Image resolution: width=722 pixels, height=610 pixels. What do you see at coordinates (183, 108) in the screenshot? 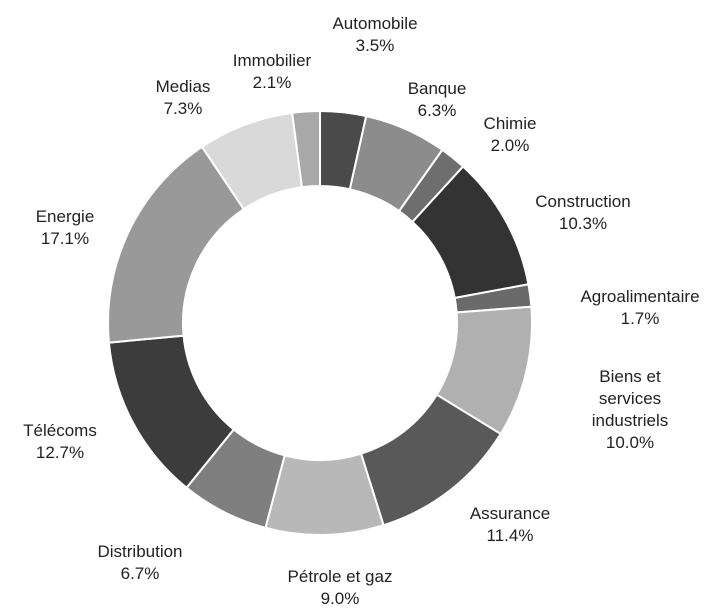
I see `value-label: 7.3%` at bounding box center [183, 108].